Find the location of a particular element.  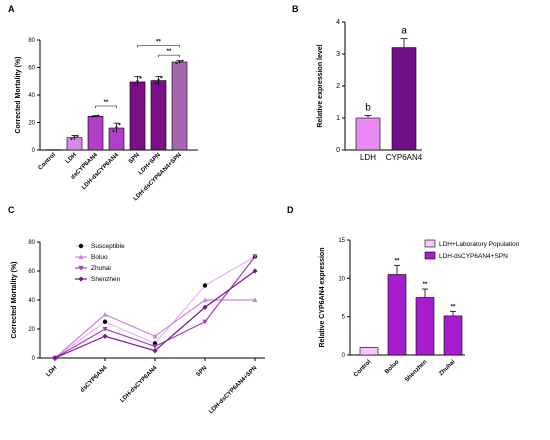

panel-label: B is located at coordinates (295, 9).